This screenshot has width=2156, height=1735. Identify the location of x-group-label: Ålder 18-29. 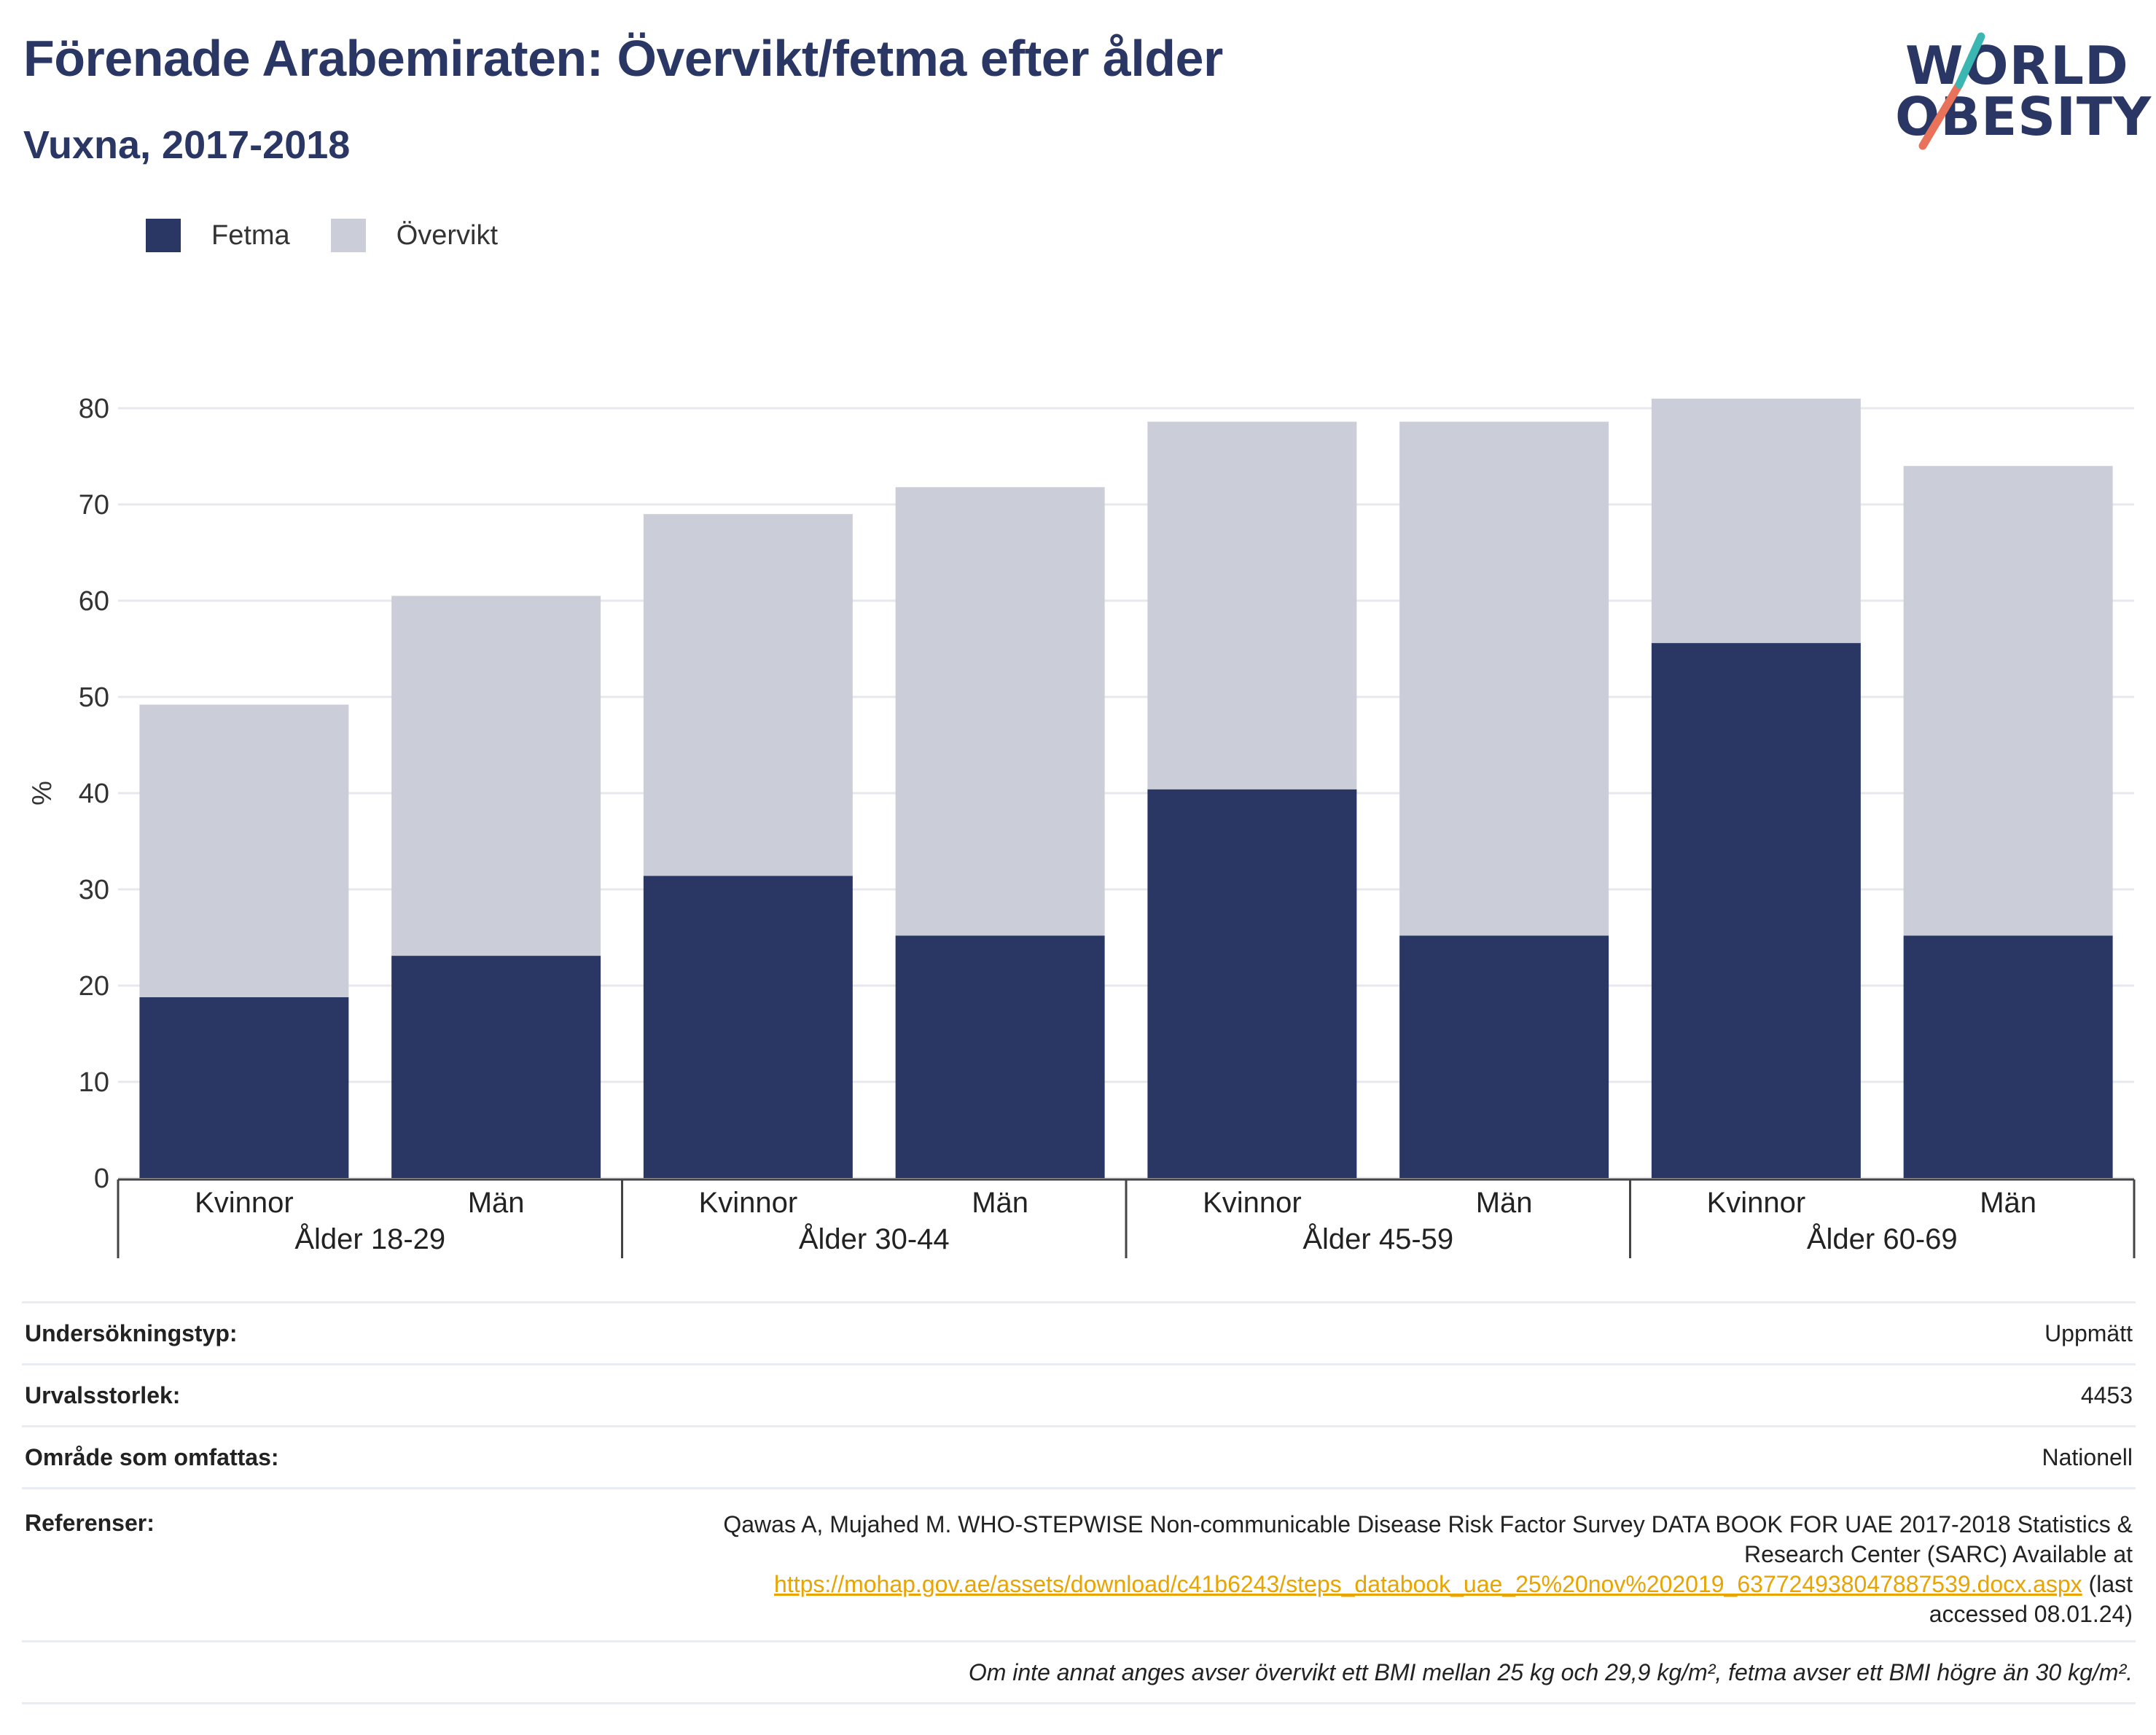
(370, 1239).